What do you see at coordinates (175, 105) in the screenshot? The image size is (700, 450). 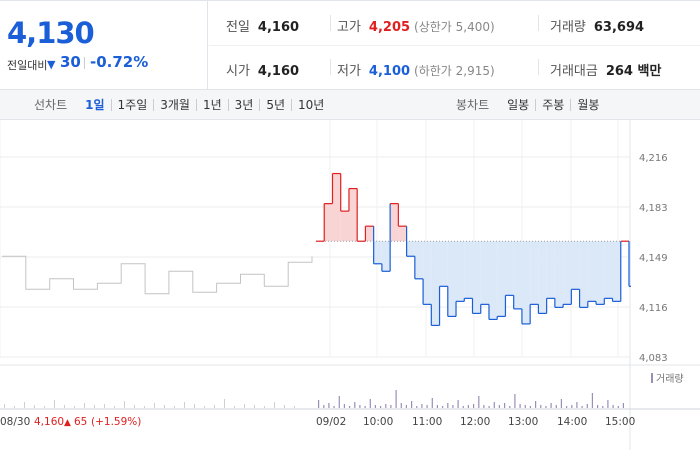 I see `tab-3m: 3개월` at bounding box center [175, 105].